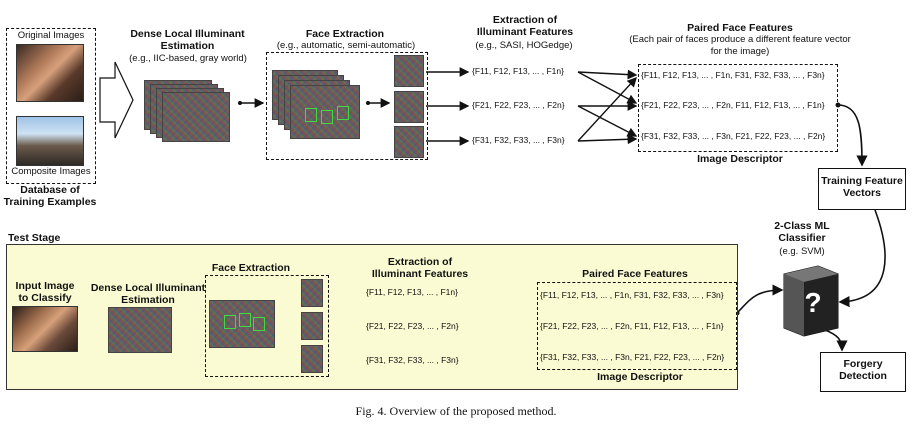 The width and height of the screenshot is (912, 429). What do you see at coordinates (345, 34) in the screenshot?
I see `face-extraction-title: Face Extraction` at bounding box center [345, 34].